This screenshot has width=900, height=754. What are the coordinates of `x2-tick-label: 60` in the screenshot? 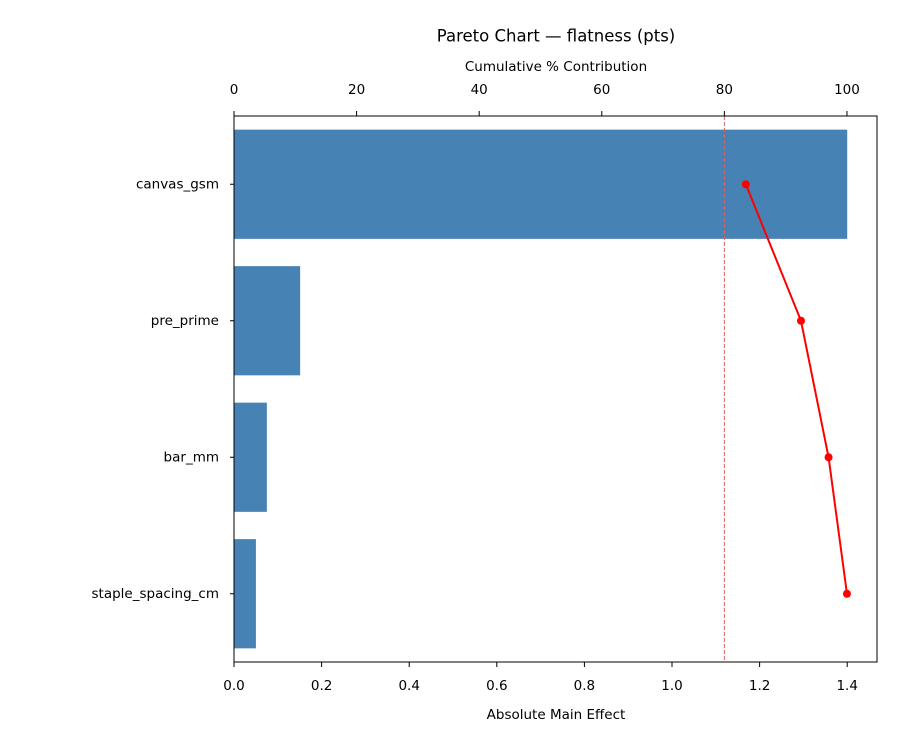 It's located at (601, 90).